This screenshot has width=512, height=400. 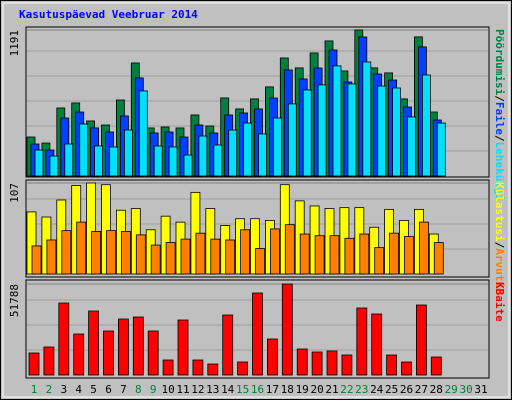 I want to click on x-tick-label: 29, so click(x=451, y=389).